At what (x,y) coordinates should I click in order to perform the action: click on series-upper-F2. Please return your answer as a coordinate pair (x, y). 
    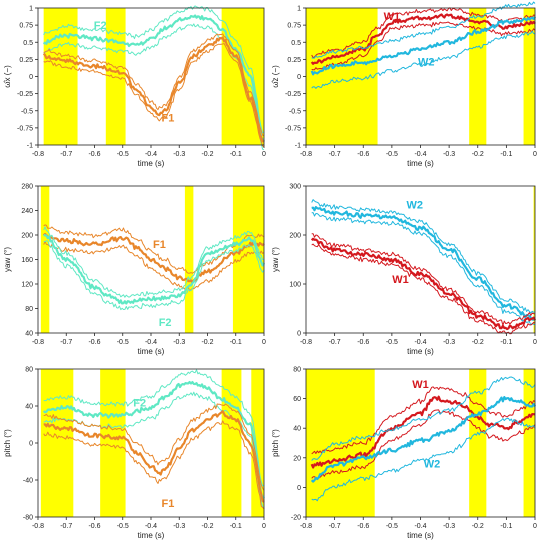
    Looking at the image, I should click on (154, 69).